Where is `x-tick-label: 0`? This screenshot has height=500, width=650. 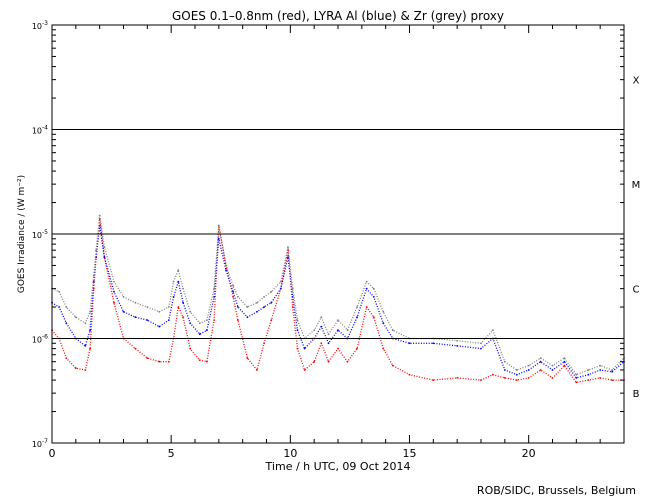
x-tick-label: 0 is located at coordinates (52, 453).